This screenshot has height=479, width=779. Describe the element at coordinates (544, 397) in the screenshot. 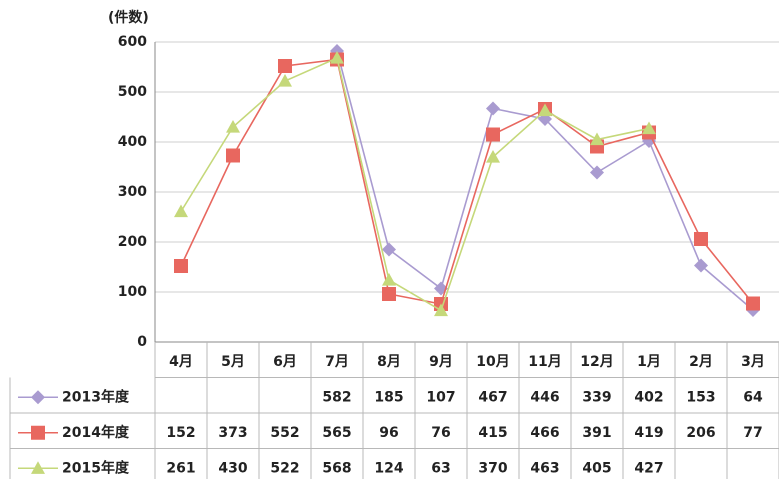

I see `table-value: 446` at that location.